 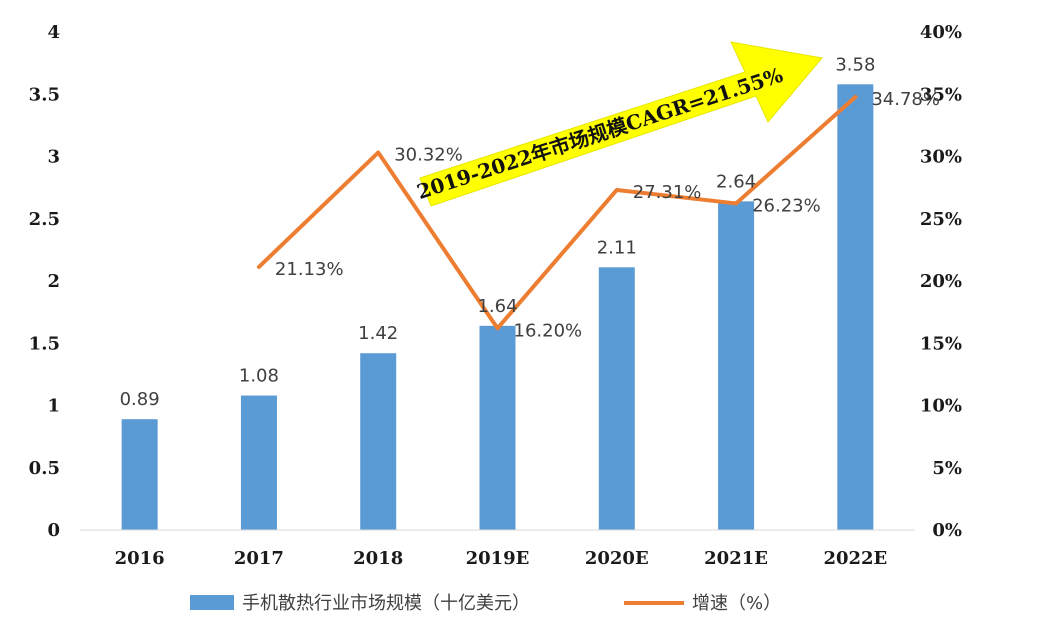 What do you see at coordinates (786, 205) in the screenshot?
I see `line-value-label: 26.23%` at bounding box center [786, 205].